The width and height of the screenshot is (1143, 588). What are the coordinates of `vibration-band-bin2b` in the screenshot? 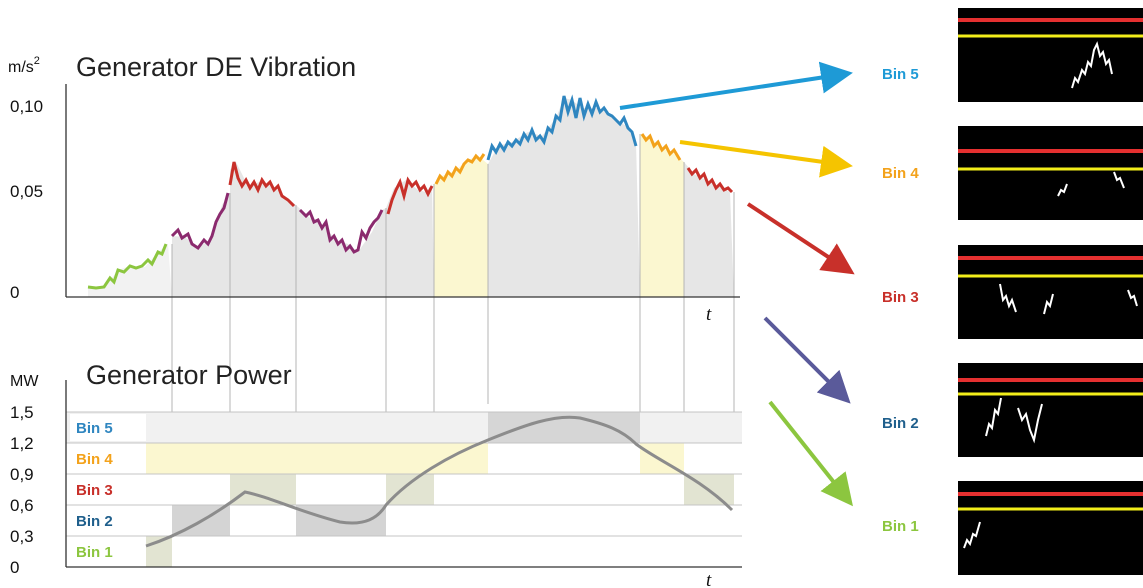 It's located at (341, 251).